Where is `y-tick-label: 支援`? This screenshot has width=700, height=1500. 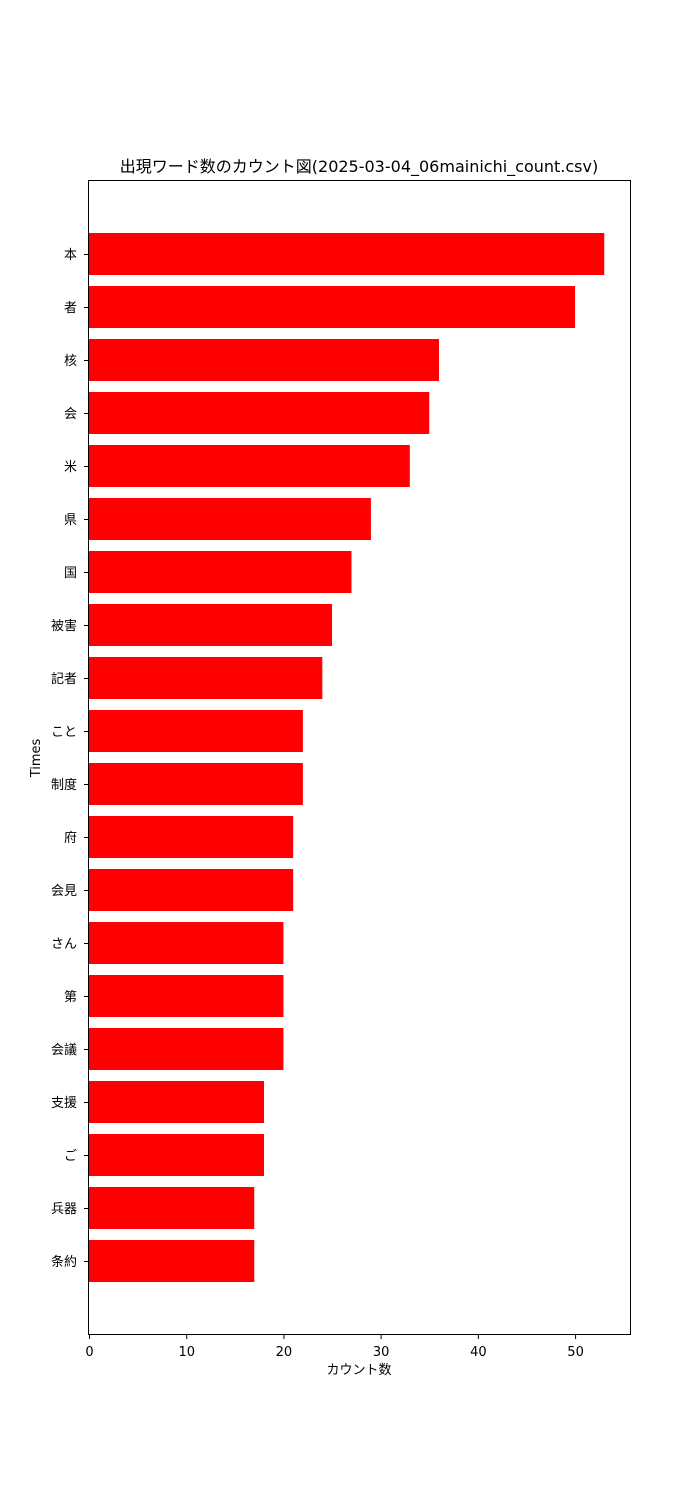
y-tick-label: 支援 is located at coordinates (64, 1103).